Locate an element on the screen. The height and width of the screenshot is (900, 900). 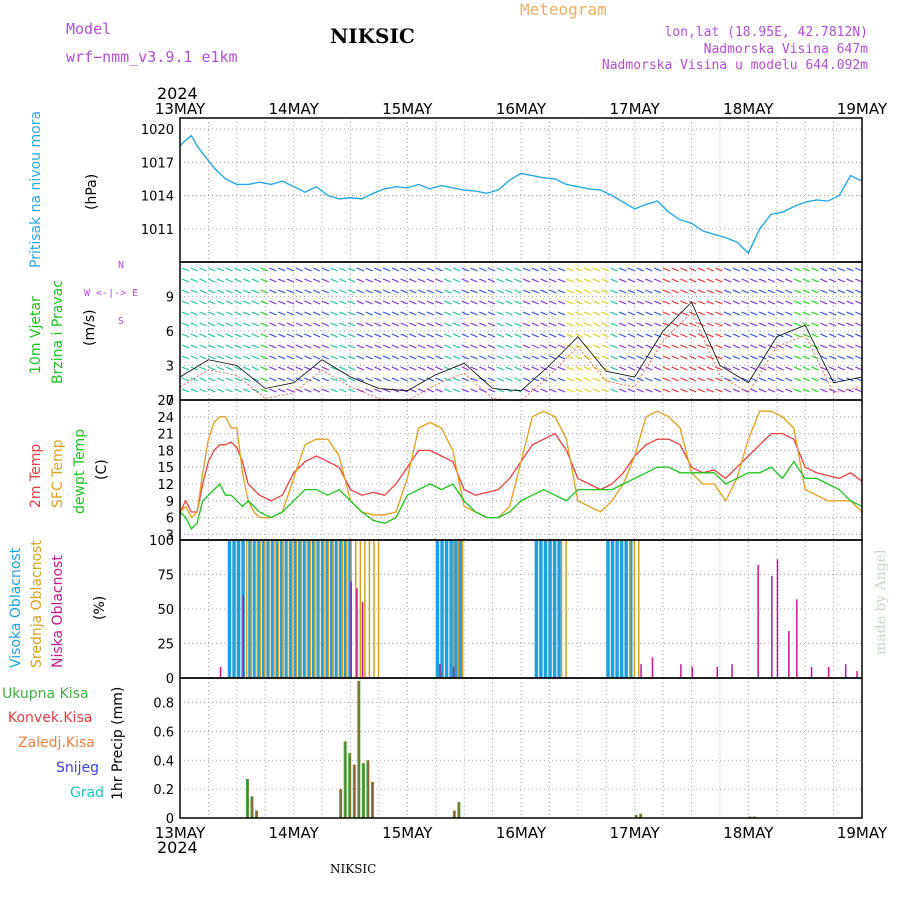
pressure-tick-label: 1011 is located at coordinates (157, 230).